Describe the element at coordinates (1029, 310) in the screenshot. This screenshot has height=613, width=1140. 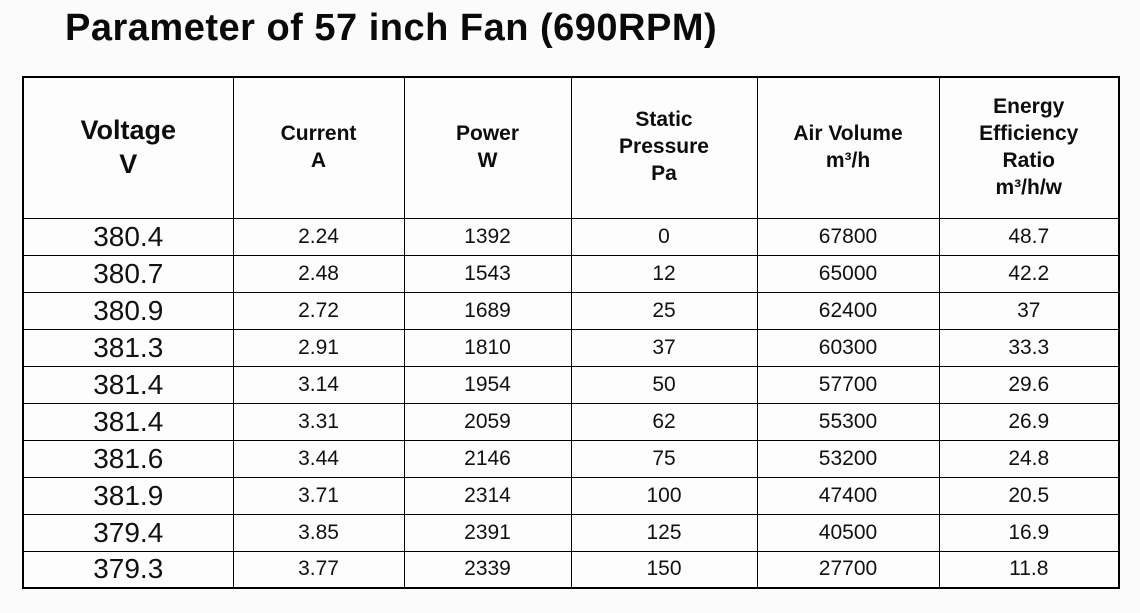
I see `cell-energy-efficiency-ratio: 37` at that location.